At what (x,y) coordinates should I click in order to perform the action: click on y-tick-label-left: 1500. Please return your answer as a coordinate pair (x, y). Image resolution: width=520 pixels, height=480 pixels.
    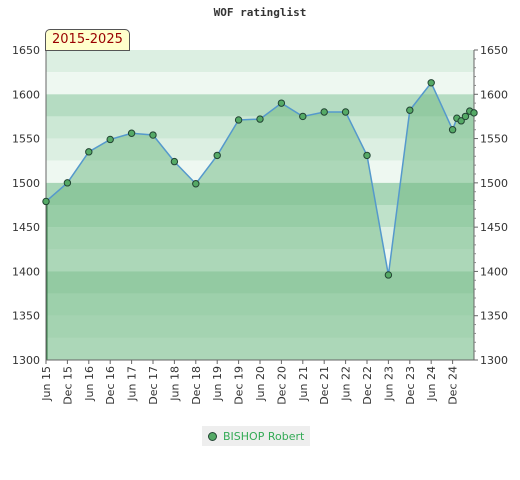
    Looking at the image, I should click on (26, 183).